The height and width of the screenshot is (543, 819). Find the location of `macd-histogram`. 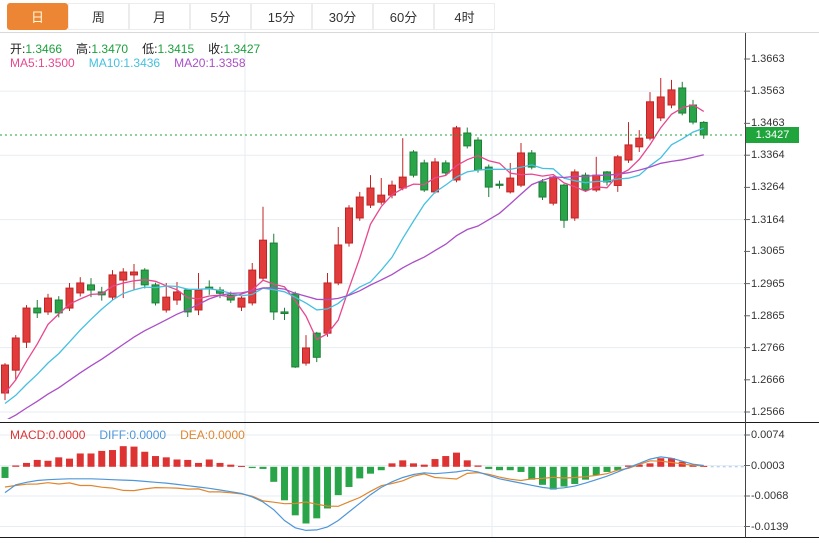

macd-histogram is located at coordinates (373, 485).